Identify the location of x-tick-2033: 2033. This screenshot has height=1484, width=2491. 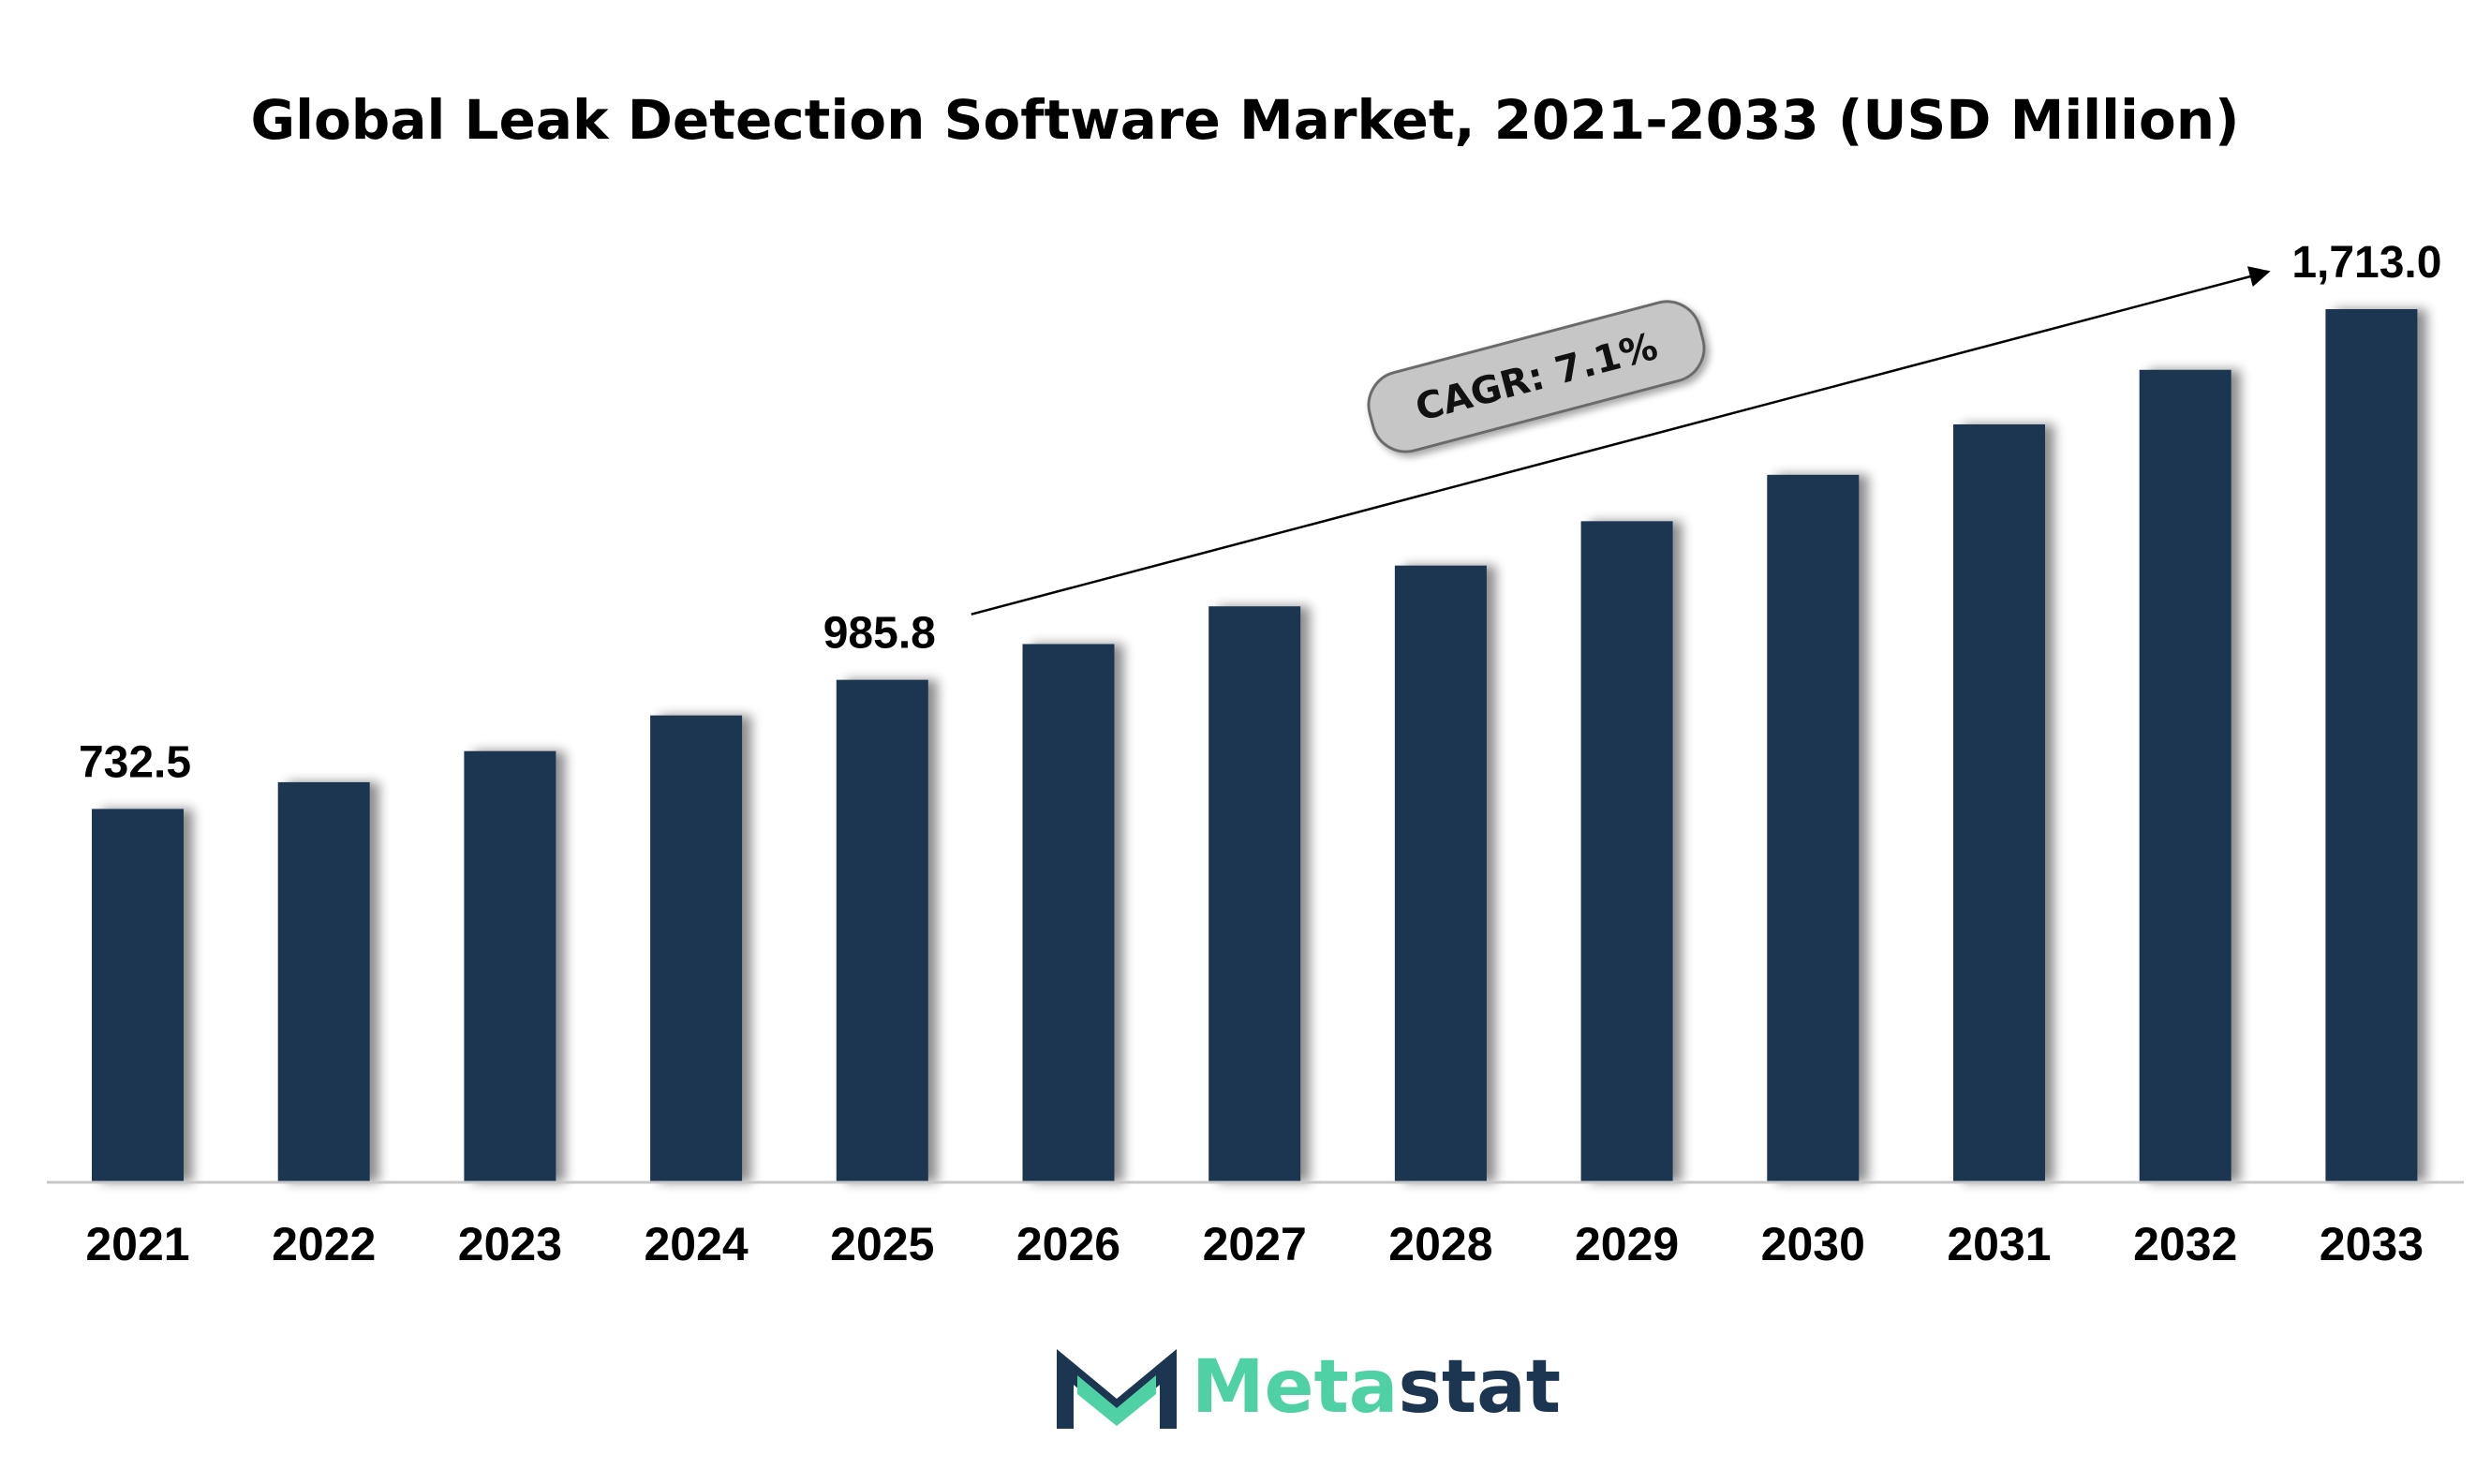
(2372, 1244).